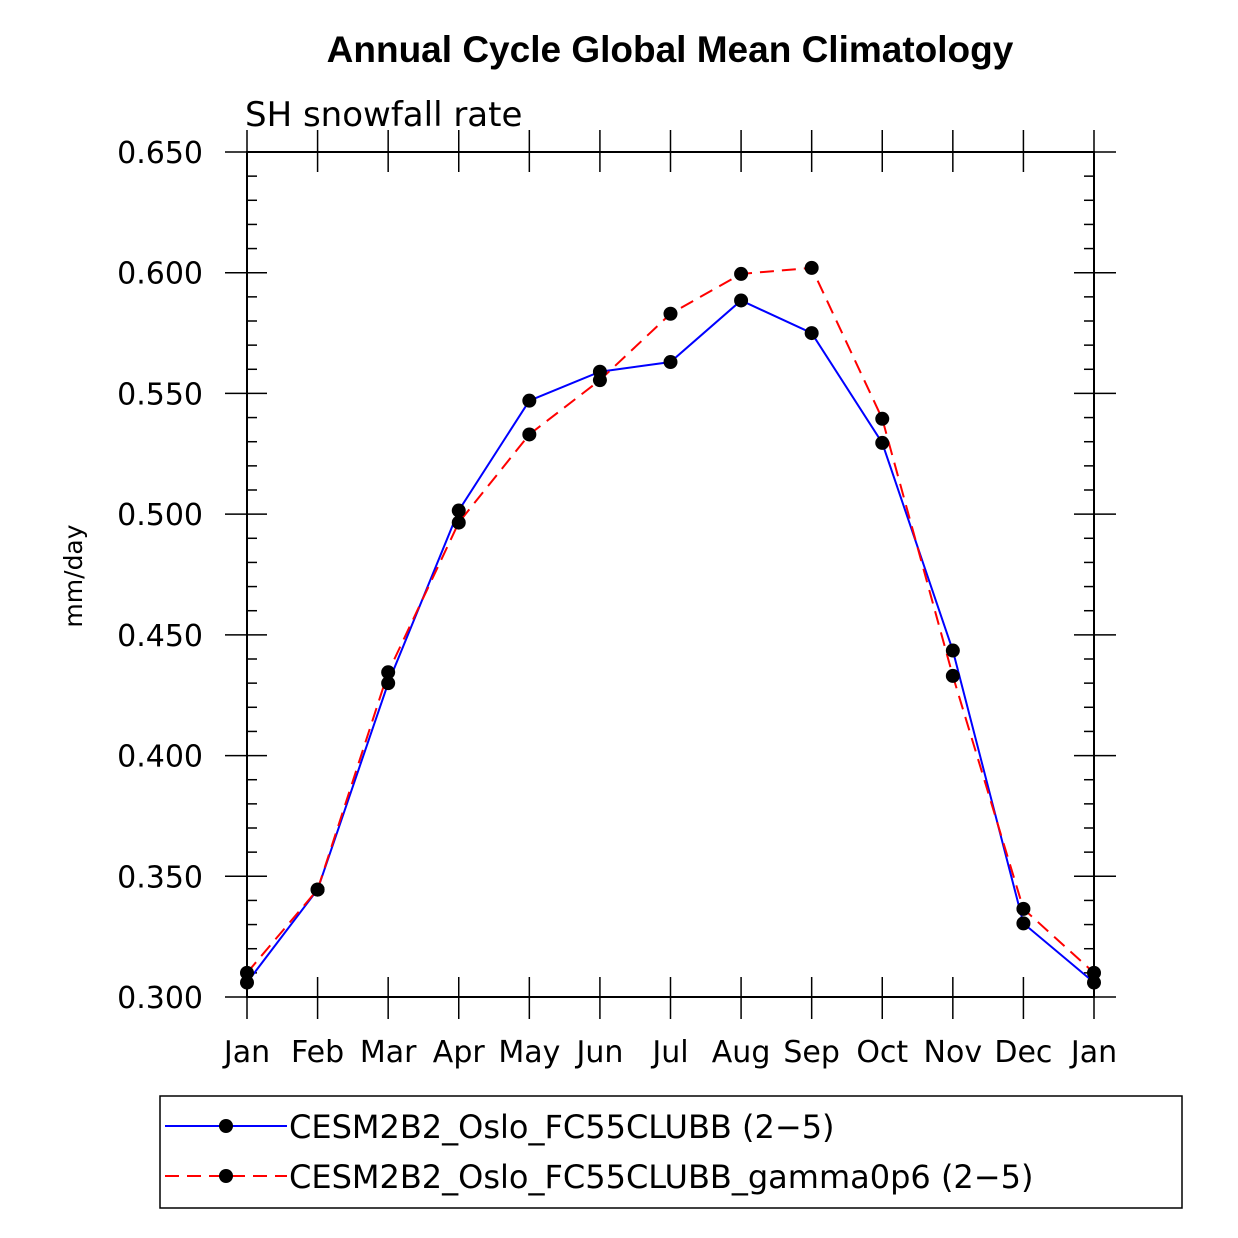 This screenshot has width=1238, height=1238. Describe the element at coordinates (73, 575) in the screenshot. I see `y-axis-label: mm/day` at that location.